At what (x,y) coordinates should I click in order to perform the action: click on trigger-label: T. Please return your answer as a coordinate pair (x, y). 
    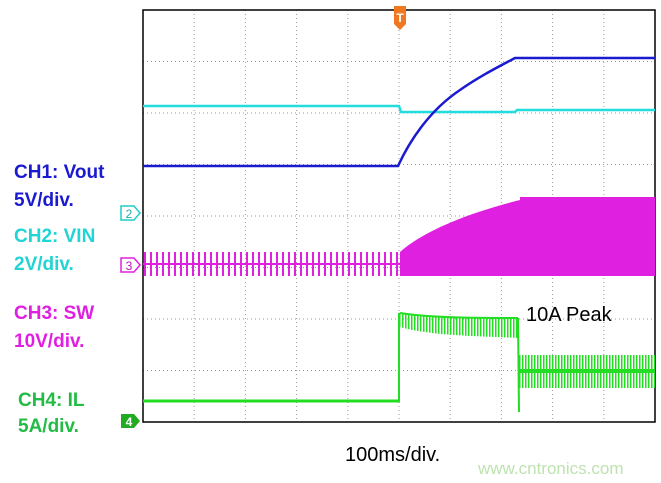
    Looking at the image, I should click on (400, 18).